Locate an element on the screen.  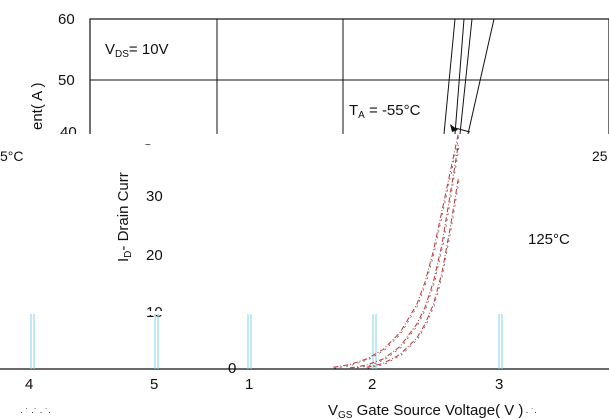
x-axis-label: VGS Gate Source Voltage( V ) is located at coordinates (425, 410).